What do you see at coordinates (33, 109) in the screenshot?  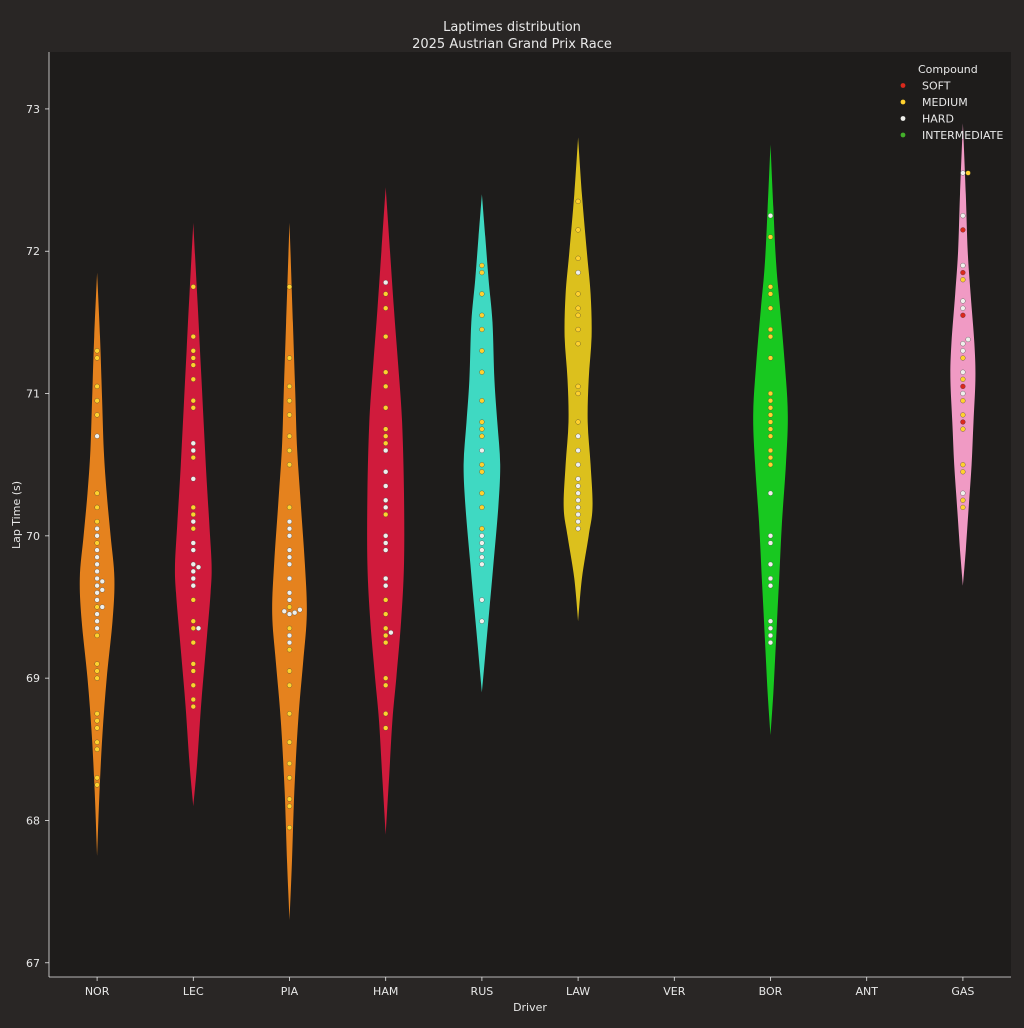 I see `y-tick-label: 73` at bounding box center [33, 109].